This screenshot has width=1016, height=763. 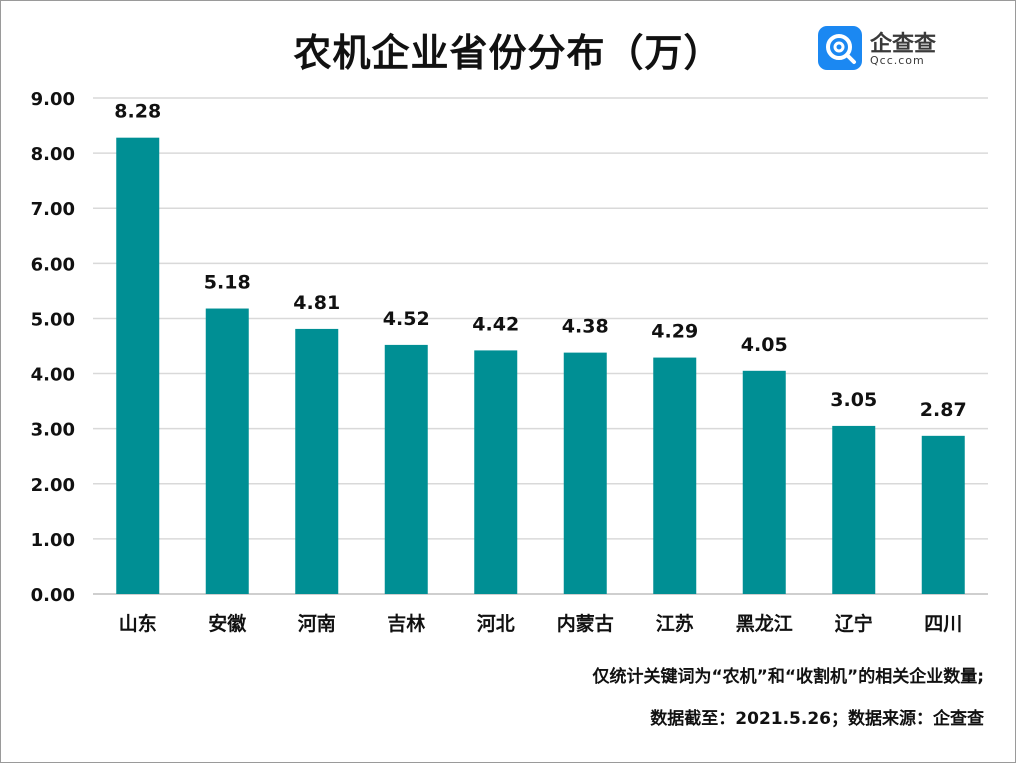 What do you see at coordinates (227, 283) in the screenshot?
I see `data-label: 5.18` at bounding box center [227, 283].